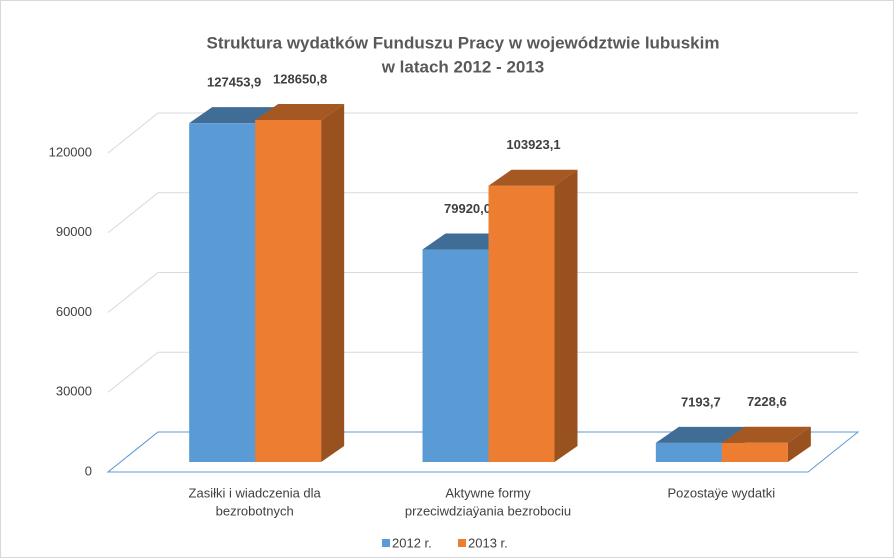 Image resolution: width=894 pixels, height=558 pixels. I want to click on y-tick-label: 90000, so click(74, 231).